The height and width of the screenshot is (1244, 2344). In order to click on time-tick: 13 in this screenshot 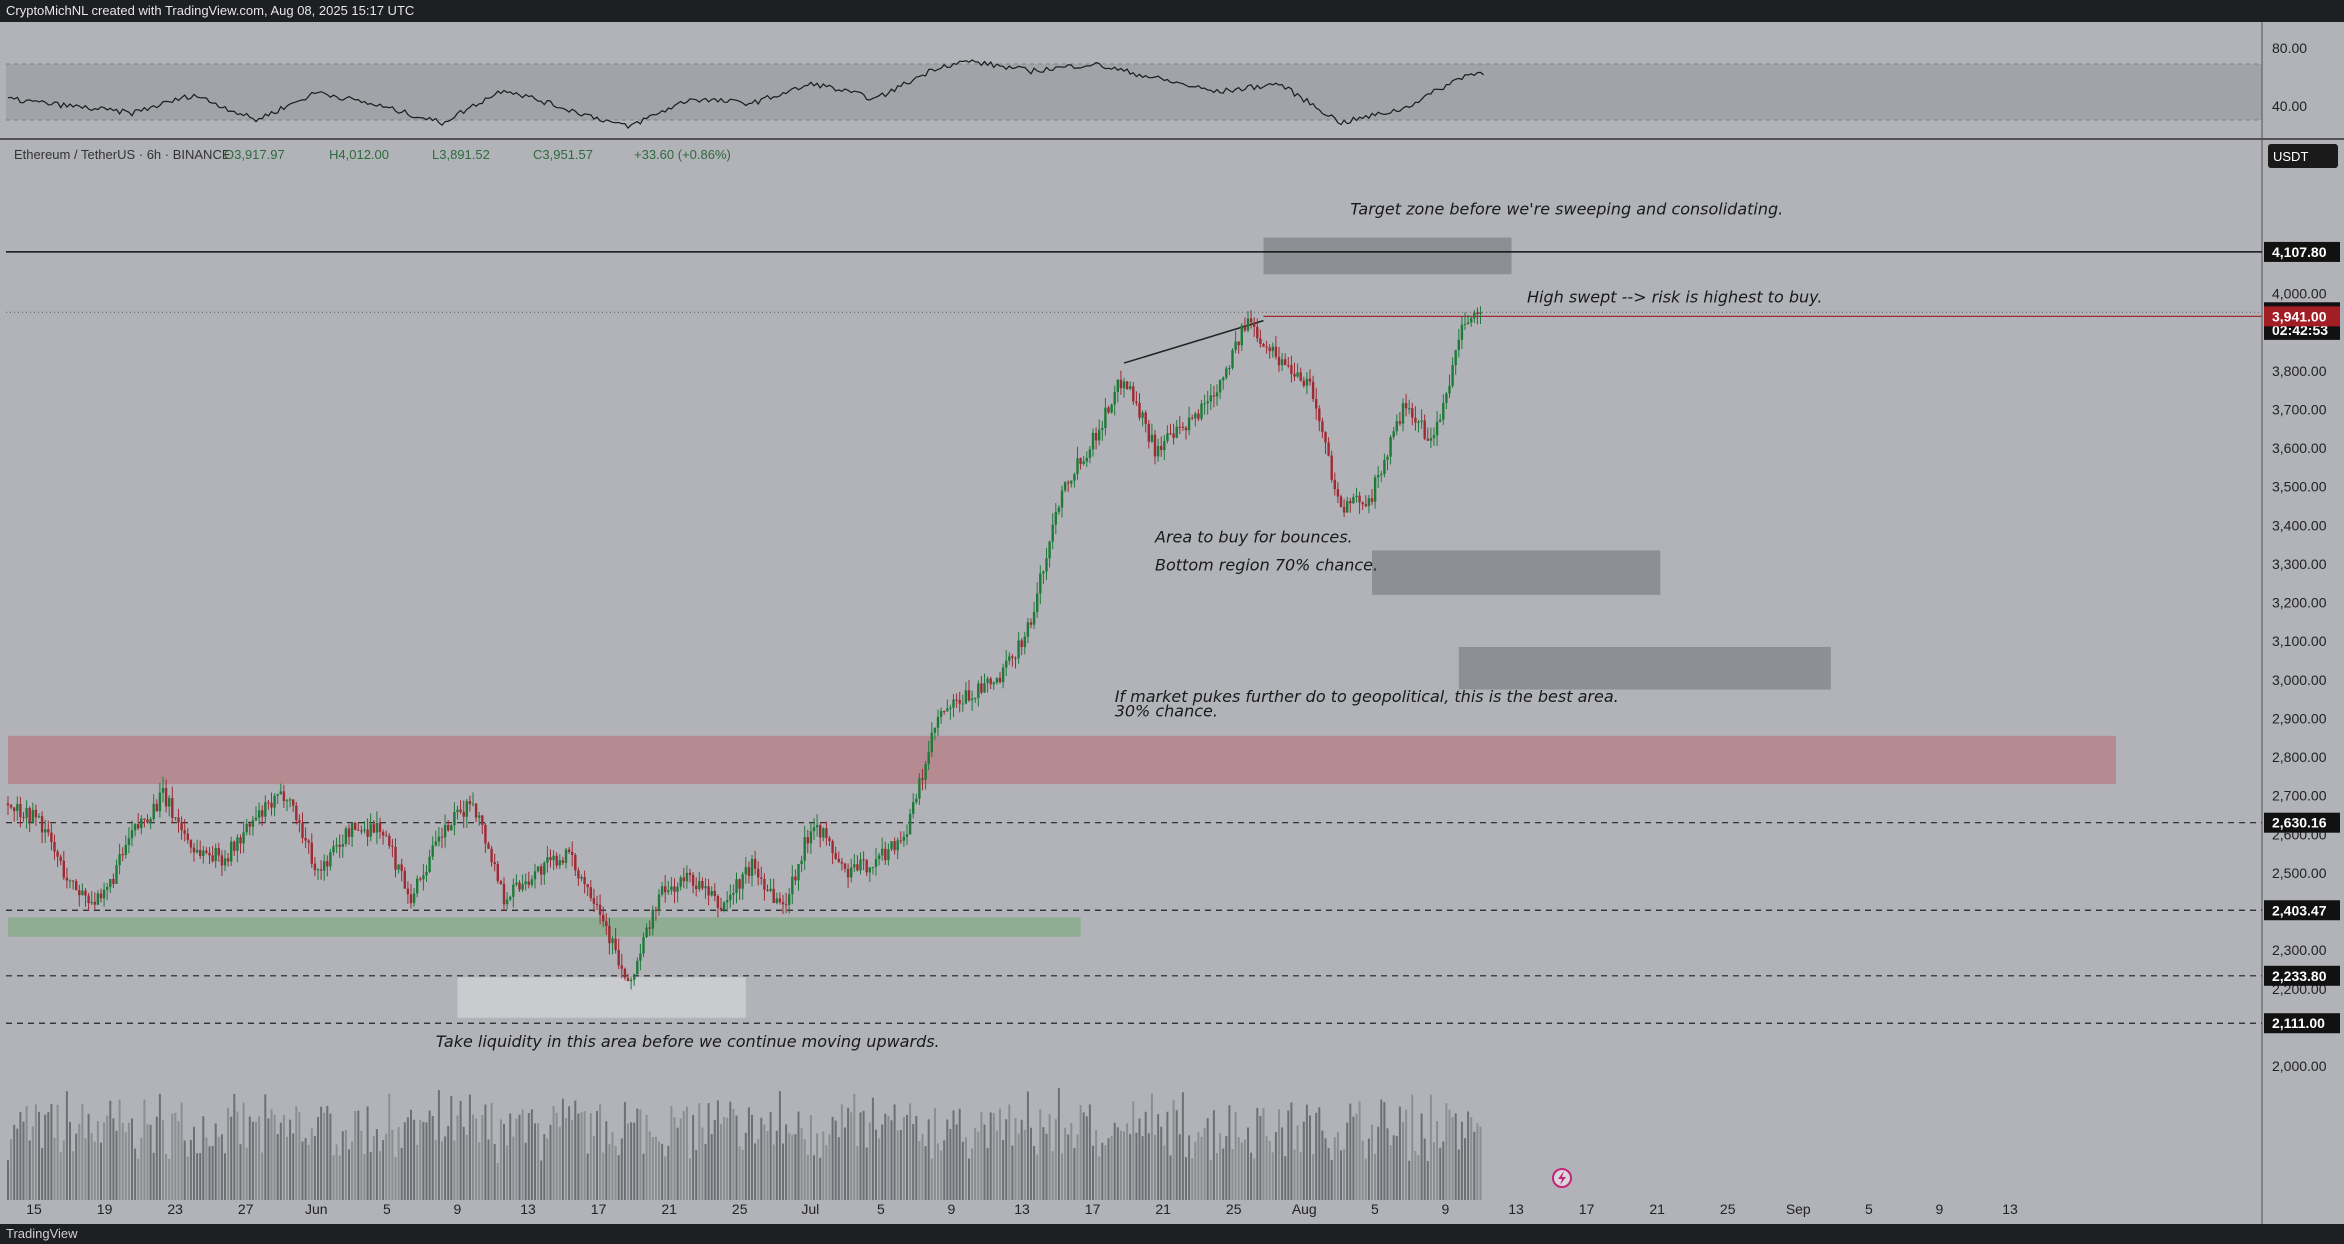, I will do `click(2010, 1209)`.